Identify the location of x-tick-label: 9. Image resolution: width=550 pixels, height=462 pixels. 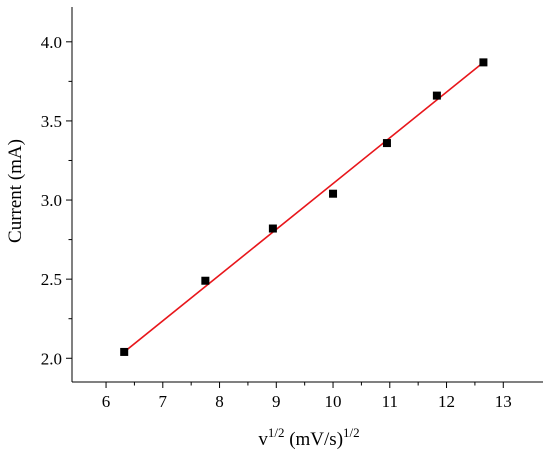
(276, 401).